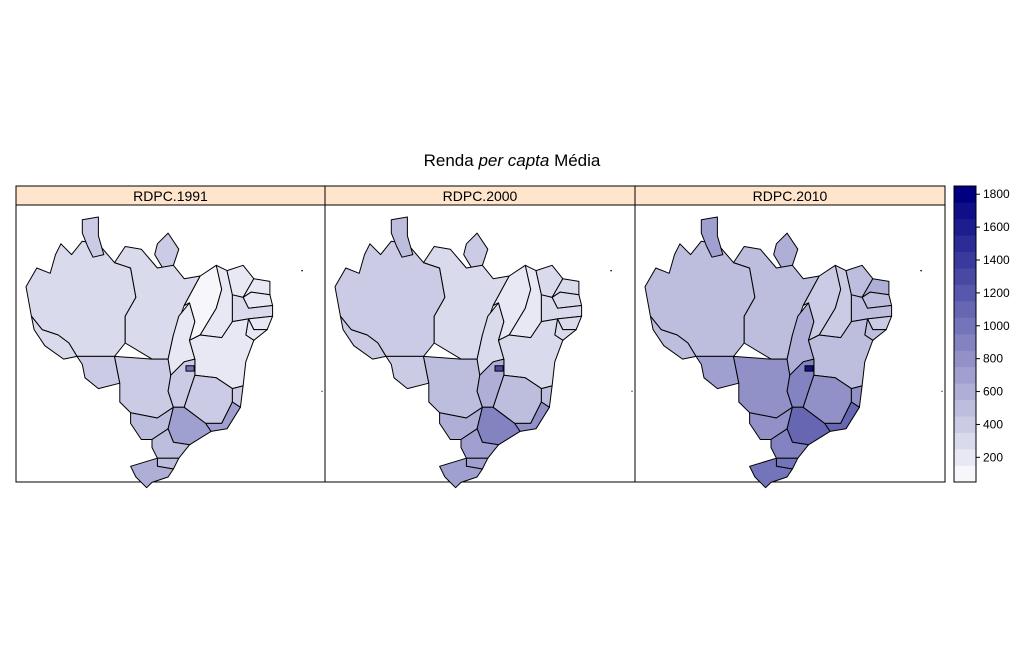  I want to click on color-key-tick-label: 800, so click(993, 359).